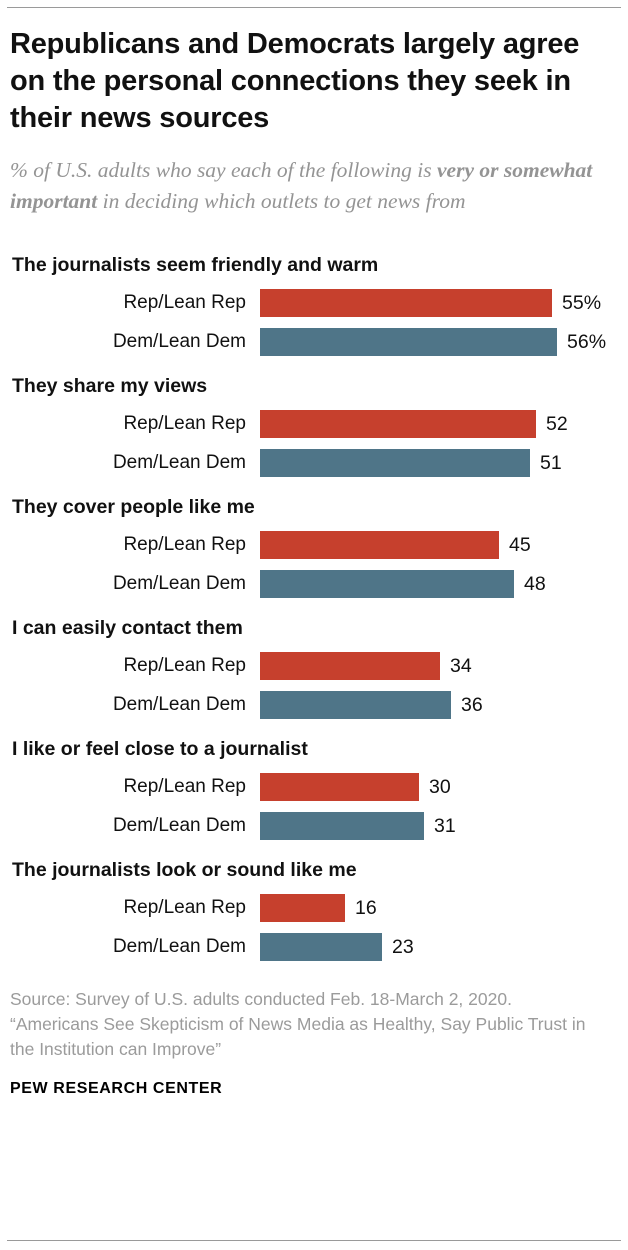 This screenshot has height=1250, width=628. What do you see at coordinates (461, 665) in the screenshot?
I see `value-label: 34` at bounding box center [461, 665].